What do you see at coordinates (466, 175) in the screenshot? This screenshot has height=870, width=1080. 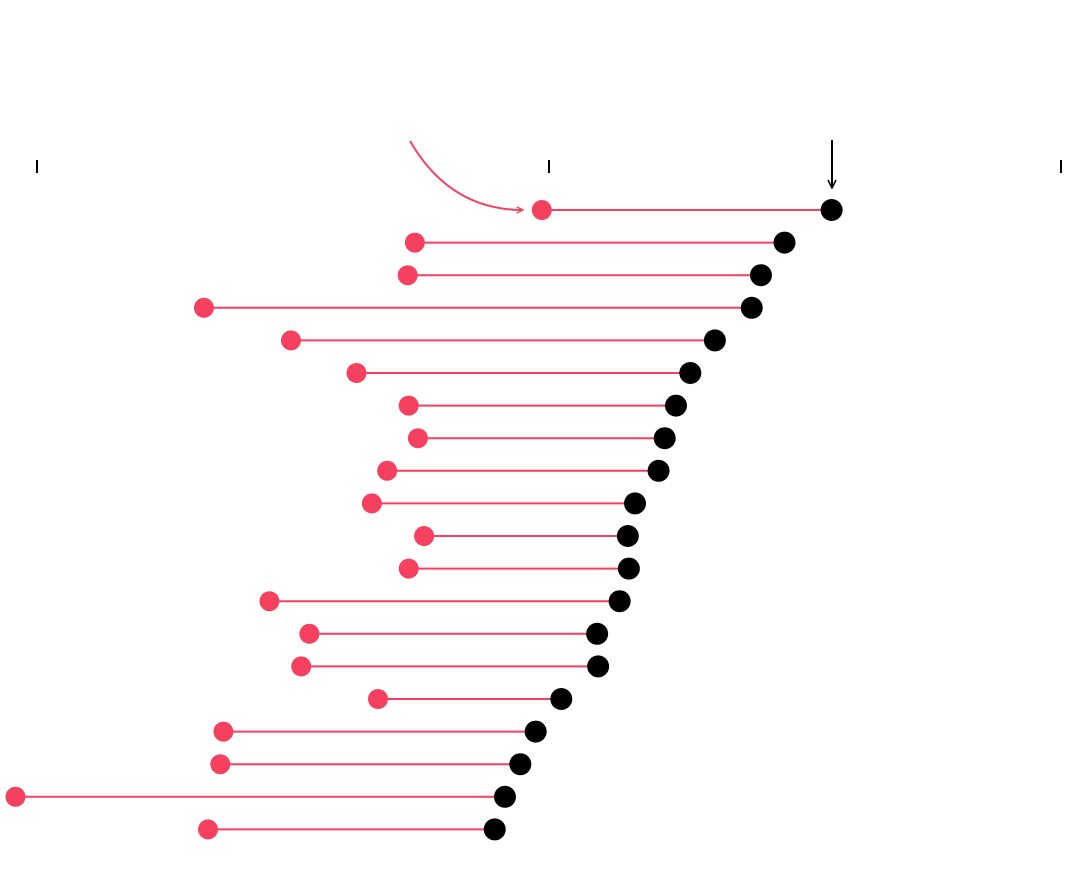 I see `annotation-arrow` at bounding box center [466, 175].